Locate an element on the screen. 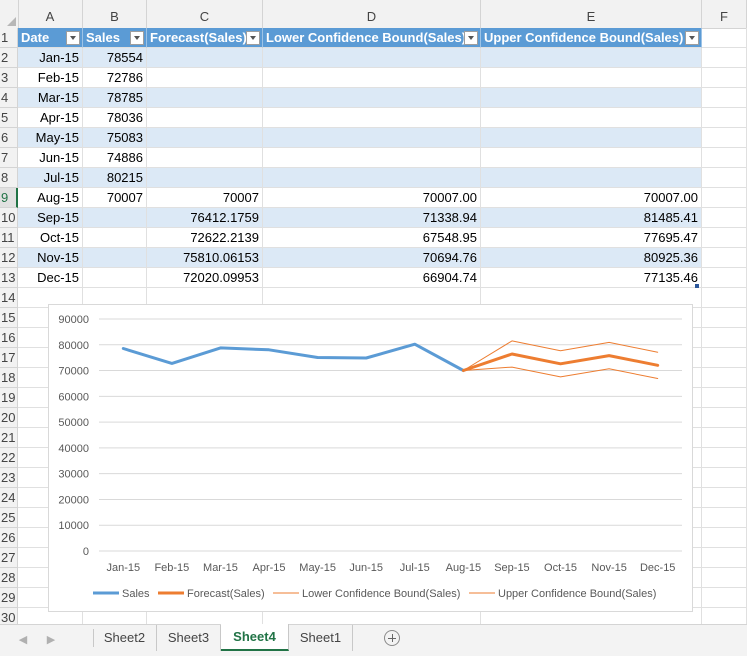 The width and height of the screenshot is (747, 656). row-header: 9 is located at coordinates (9, 198).